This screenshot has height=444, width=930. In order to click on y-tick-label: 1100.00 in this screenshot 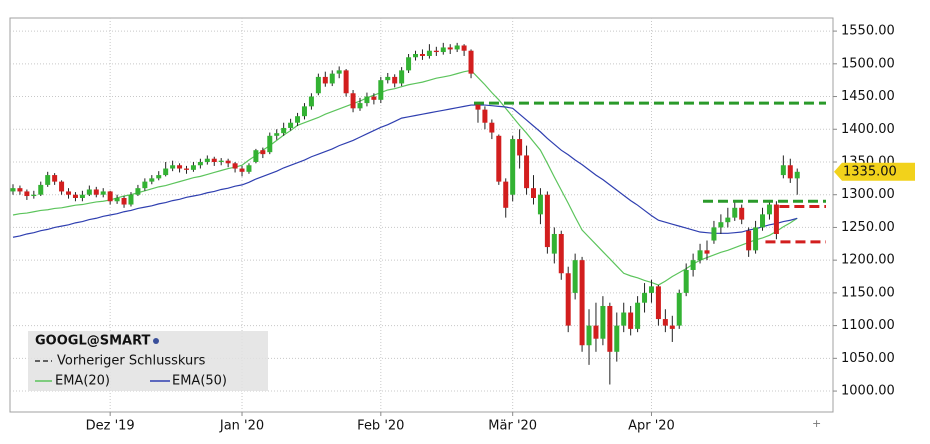, I will do `click(868, 325)`.